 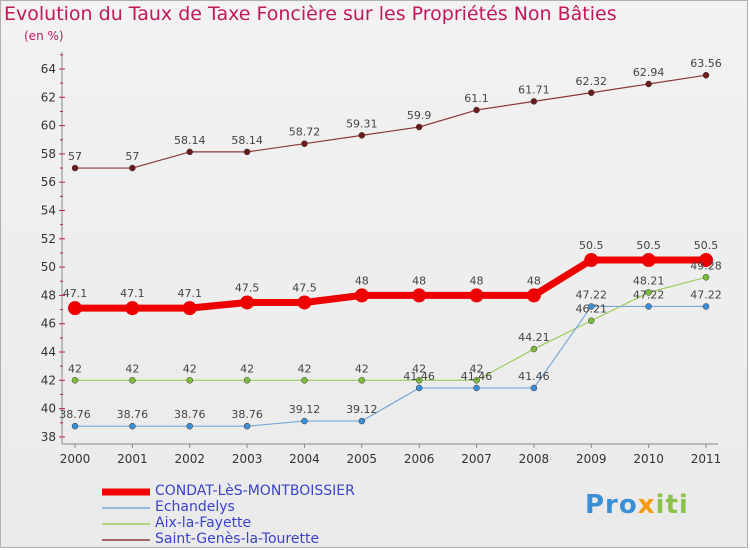 I want to click on y-tick-label: 54, so click(x=48, y=210).